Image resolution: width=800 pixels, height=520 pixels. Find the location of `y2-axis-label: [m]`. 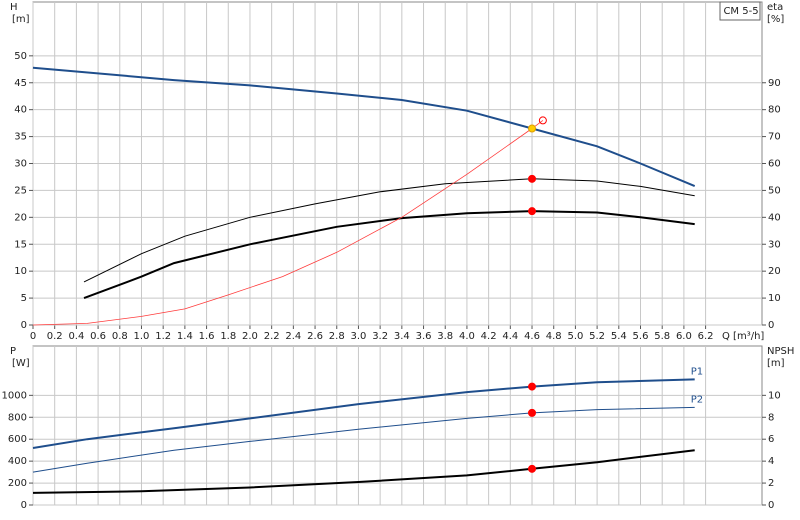

y2-axis-label: [m] is located at coordinates (776, 363).